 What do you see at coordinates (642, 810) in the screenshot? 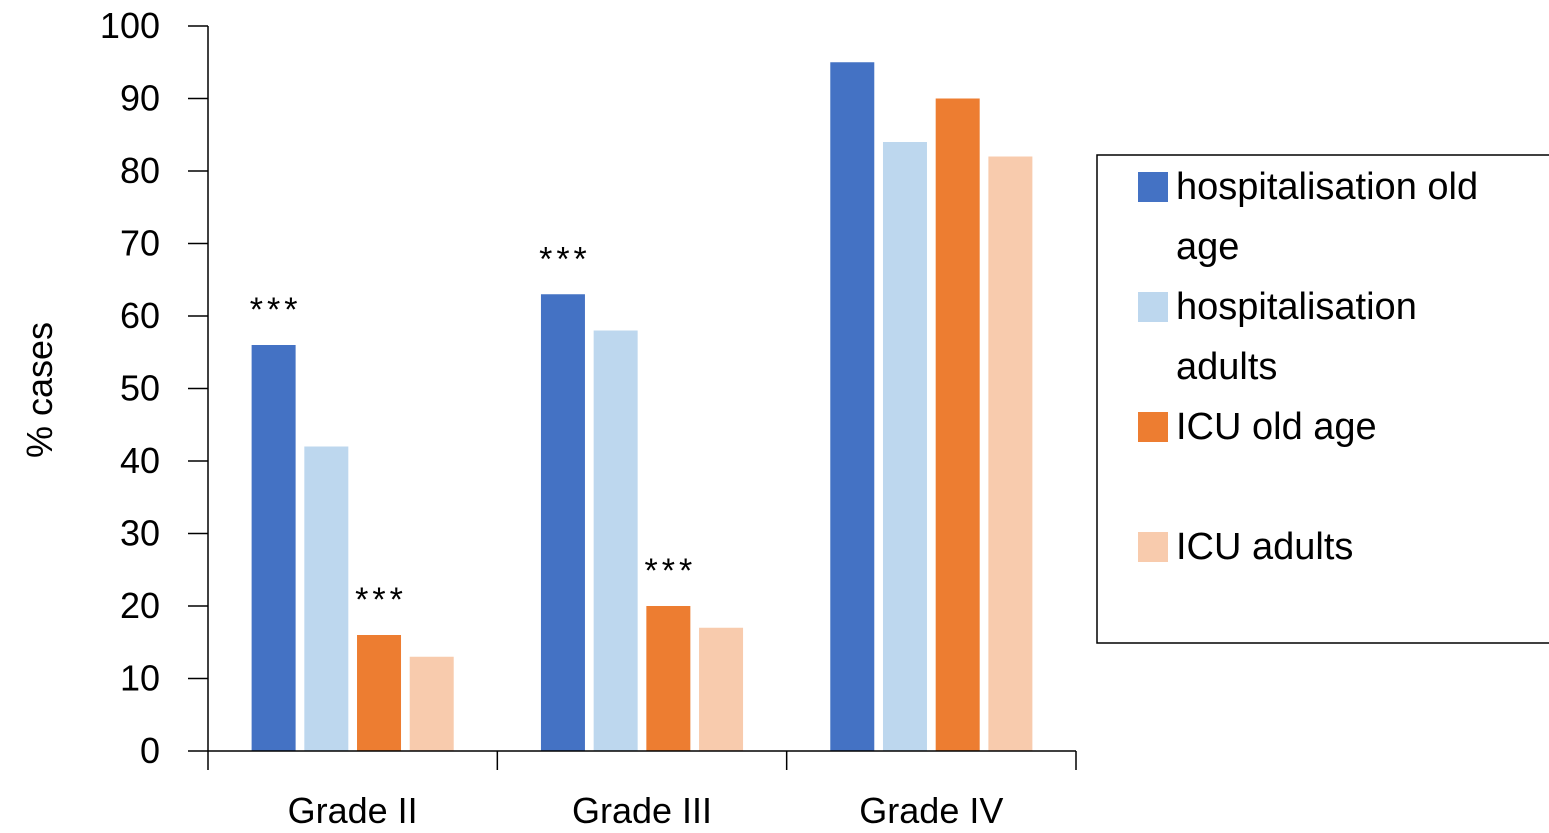
I see `x-tick-label: Grade III` at bounding box center [642, 810].